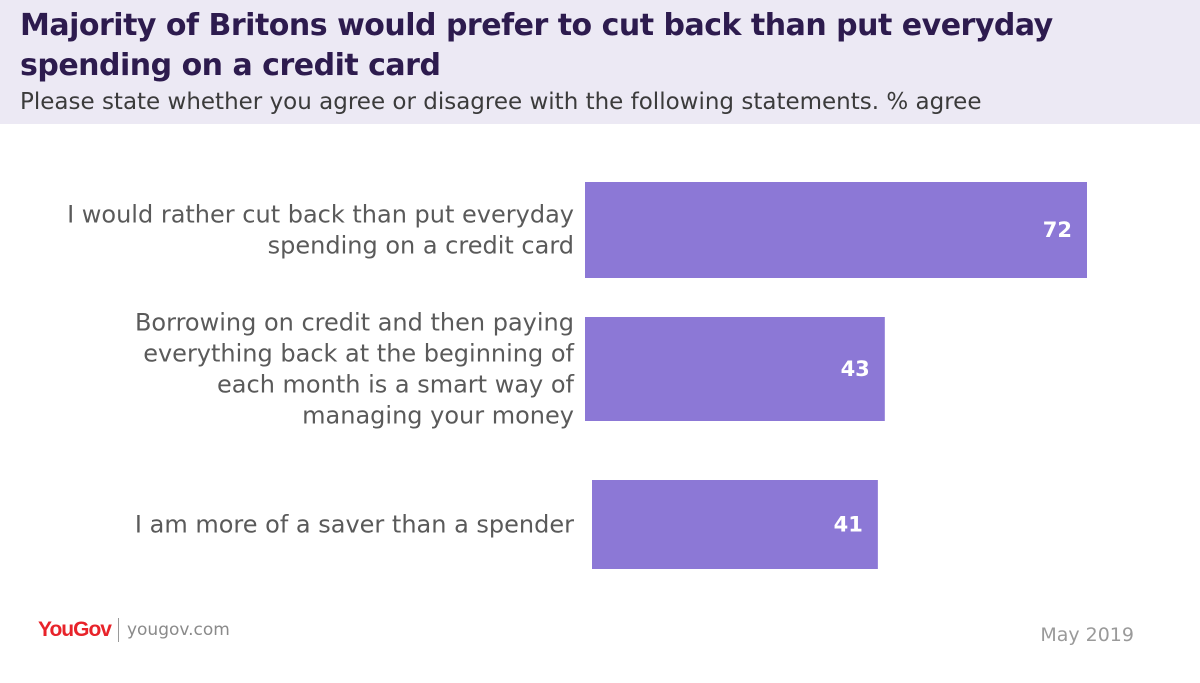  Describe the element at coordinates (421, 246) in the screenshot. I see `category-label-line: spending on a credit card` at that location.